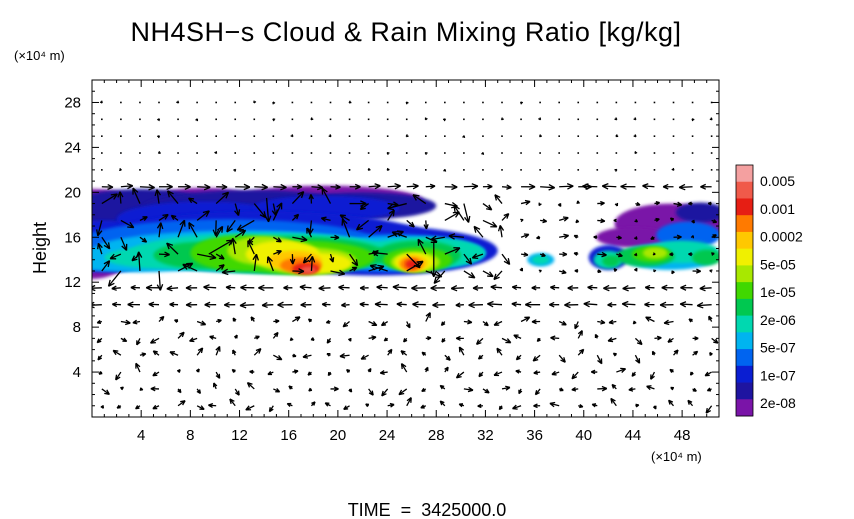 This screenshot has width=854, height=519. I want to click on x-tick-label: 4, so click(141, 435).